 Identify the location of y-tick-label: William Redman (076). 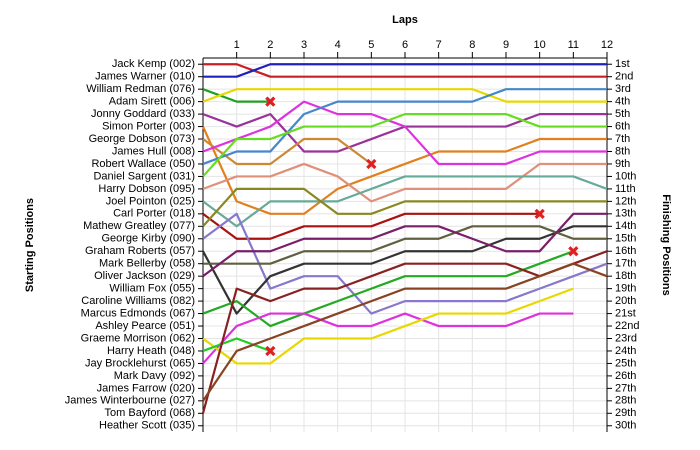
(140, 89).